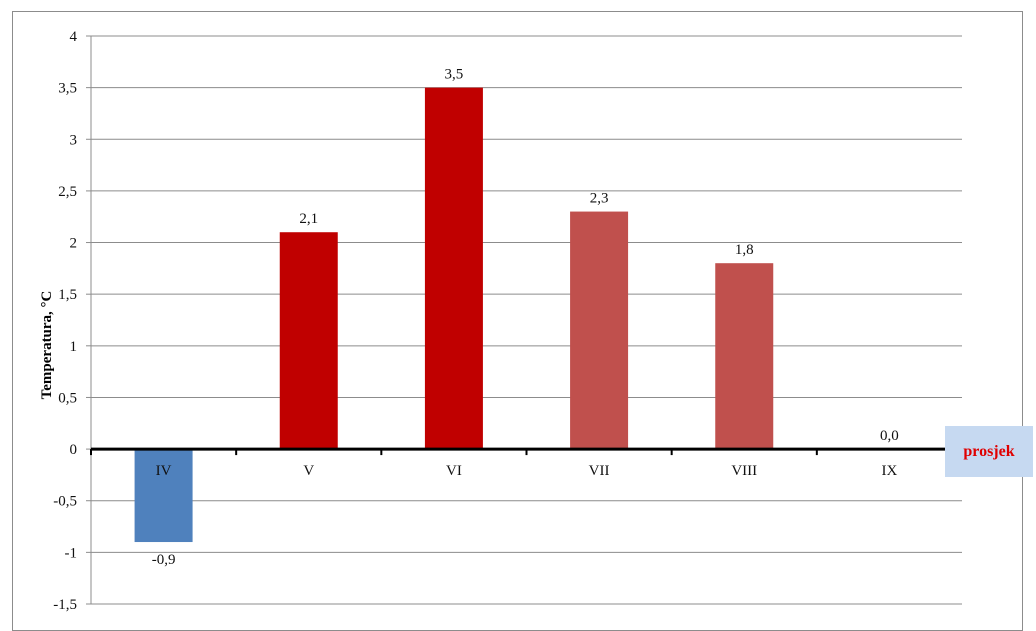 This screenshot has width=1036, height=631. What do you see at coordinates (308, 471) in the screenshot?
I see `x-tick-label-v: V` at bounding box center [308, 471].